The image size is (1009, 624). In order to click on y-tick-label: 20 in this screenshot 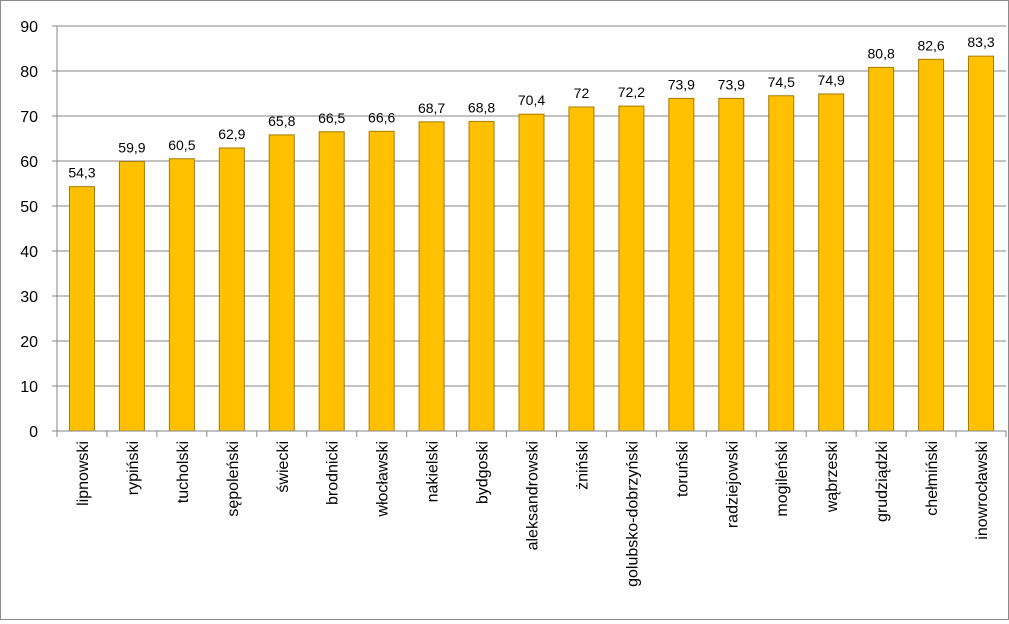, I will do `click(29, 342)`.